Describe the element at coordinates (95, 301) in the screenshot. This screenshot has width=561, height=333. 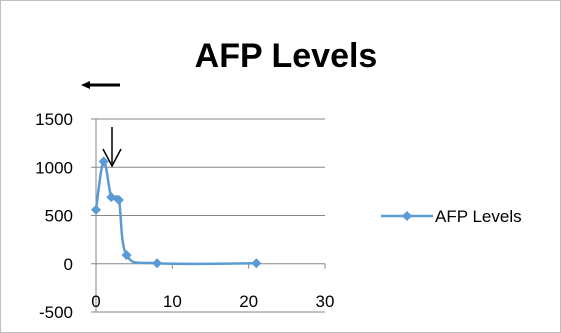
I see `x-tick-label: 0` at that location.